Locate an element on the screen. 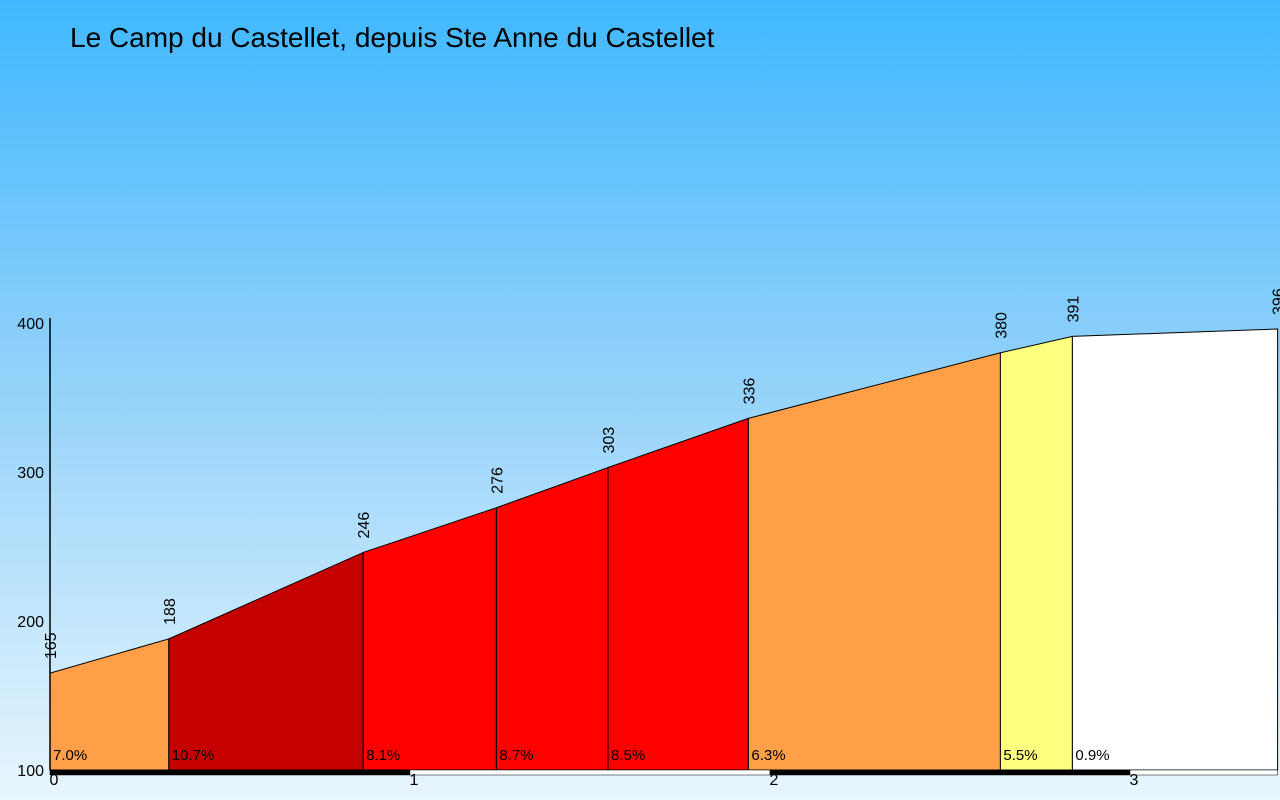 This screenshot has height=800, width=1280. y-tick-label-0: 100 is located at coordinates (30, 771).